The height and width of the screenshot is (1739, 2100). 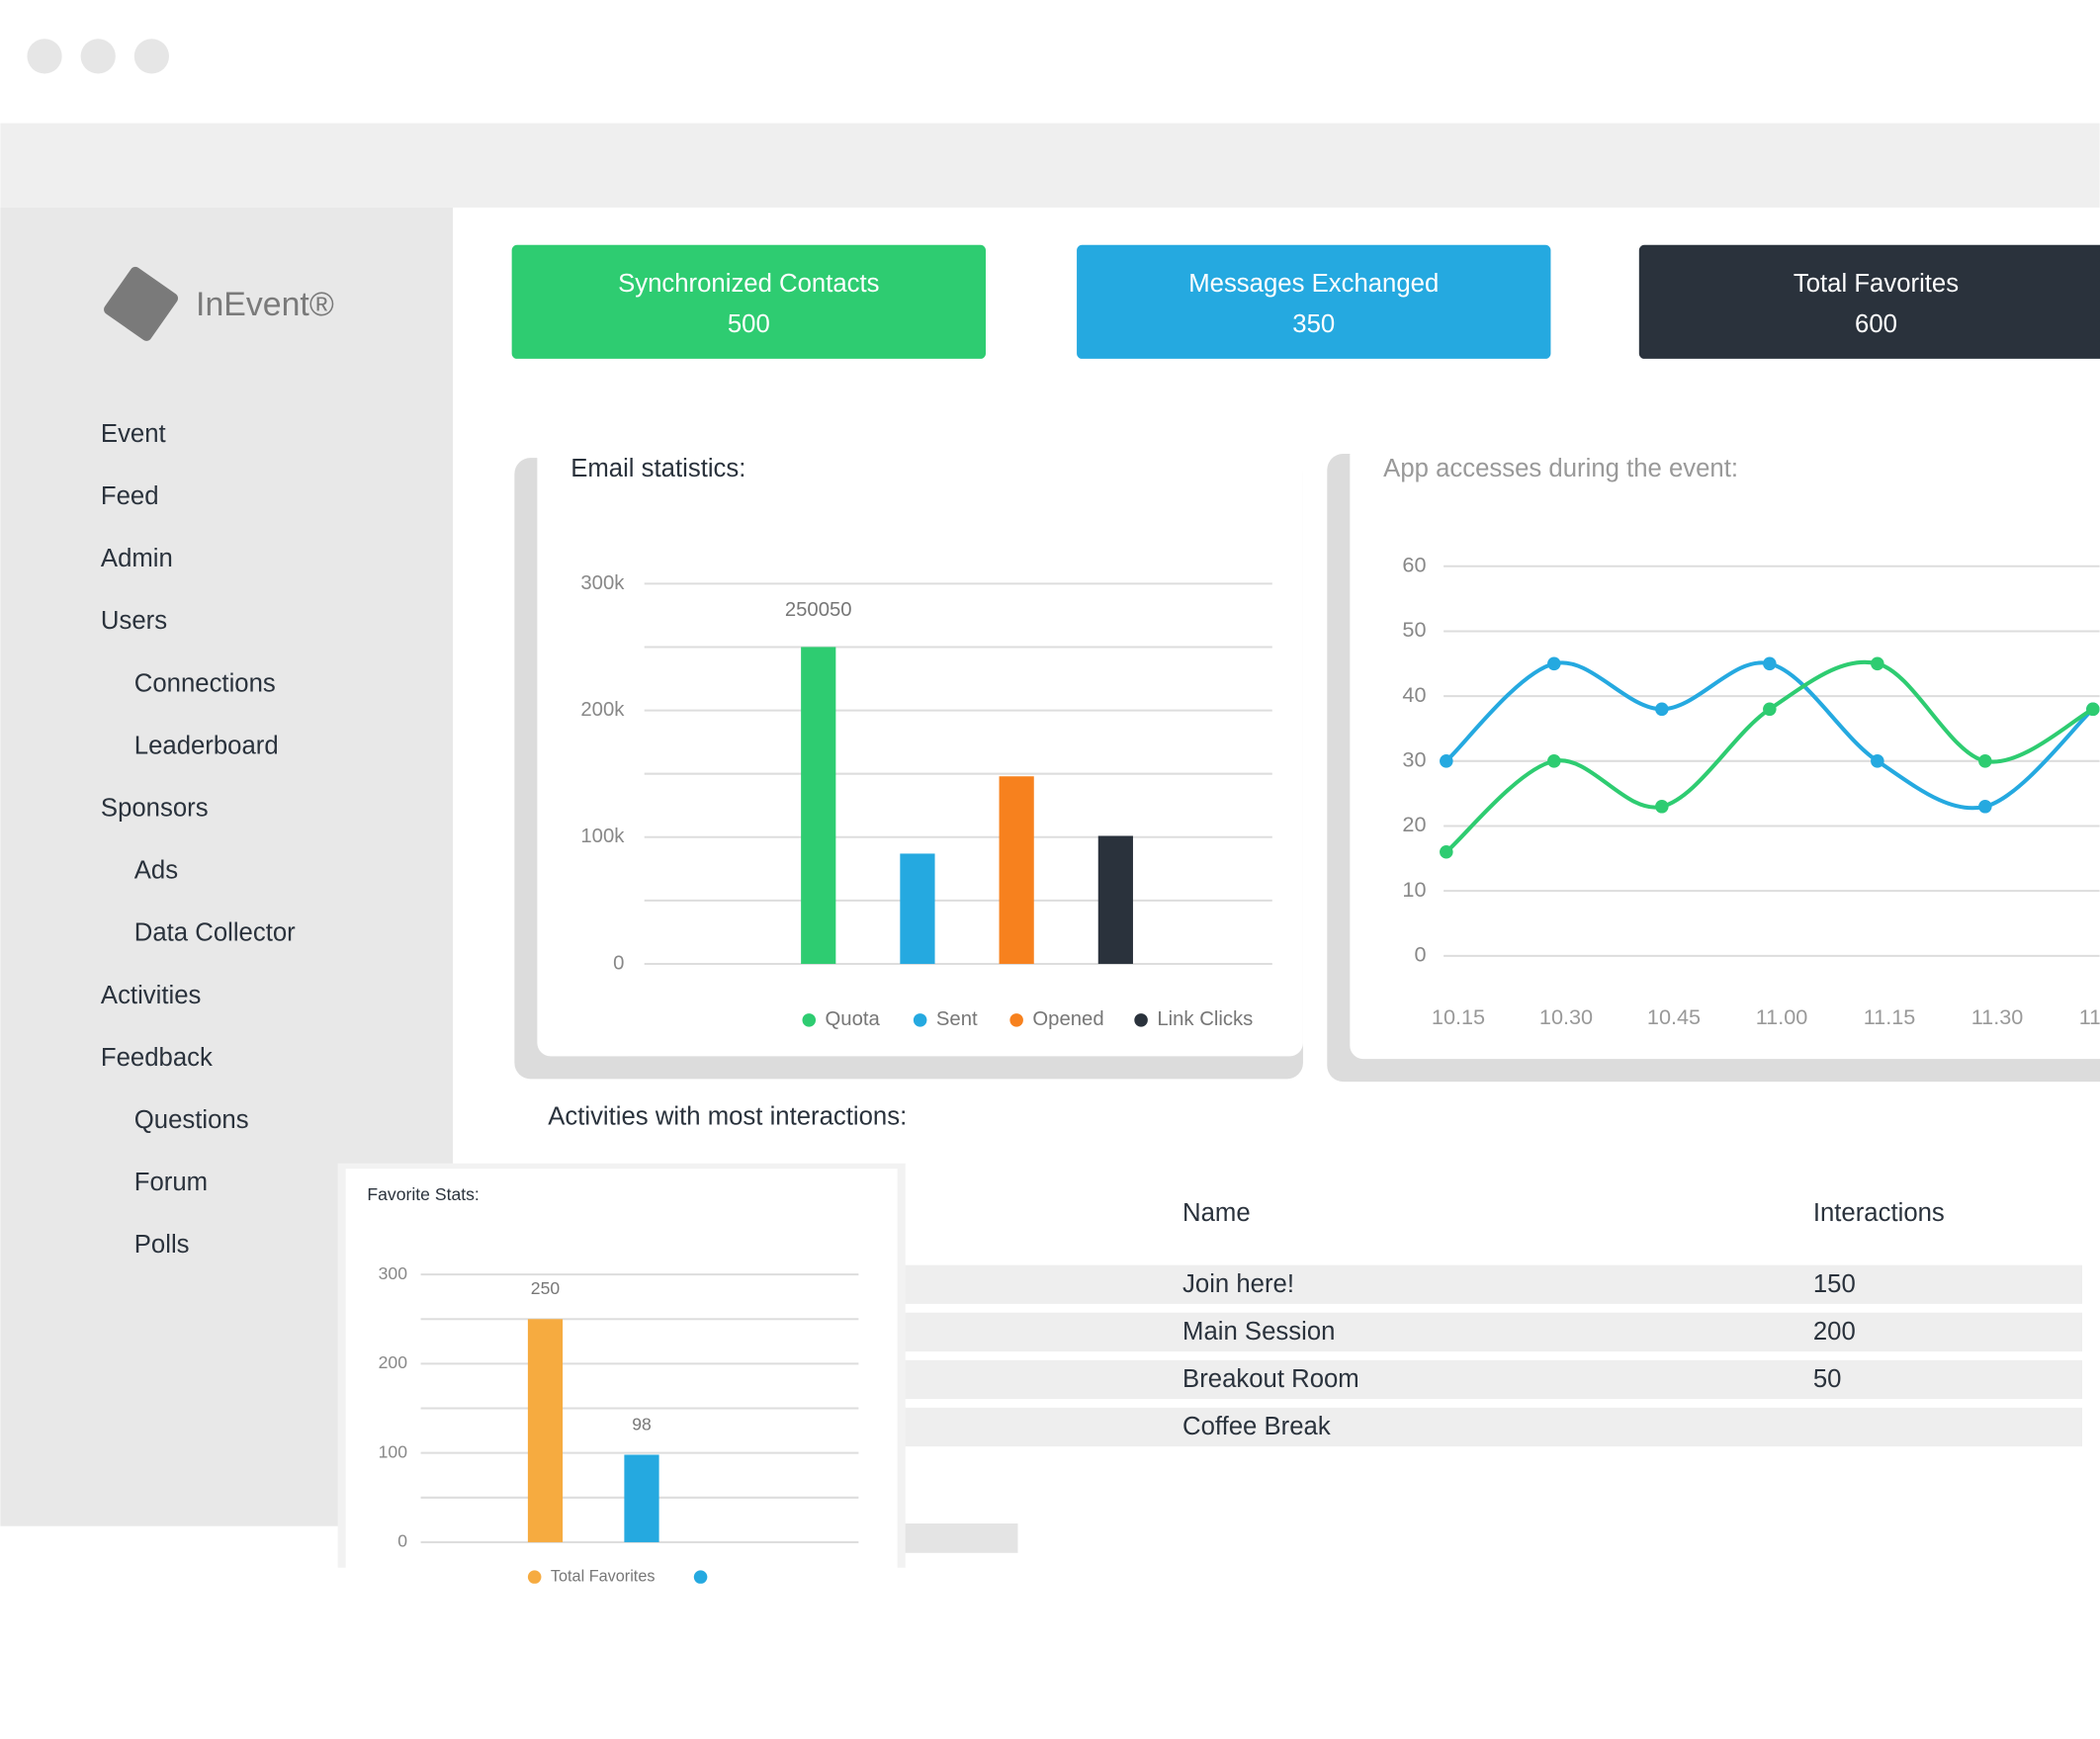 I want to click on stat-card: Total Favorites 600, so click(x=1869, y=301).